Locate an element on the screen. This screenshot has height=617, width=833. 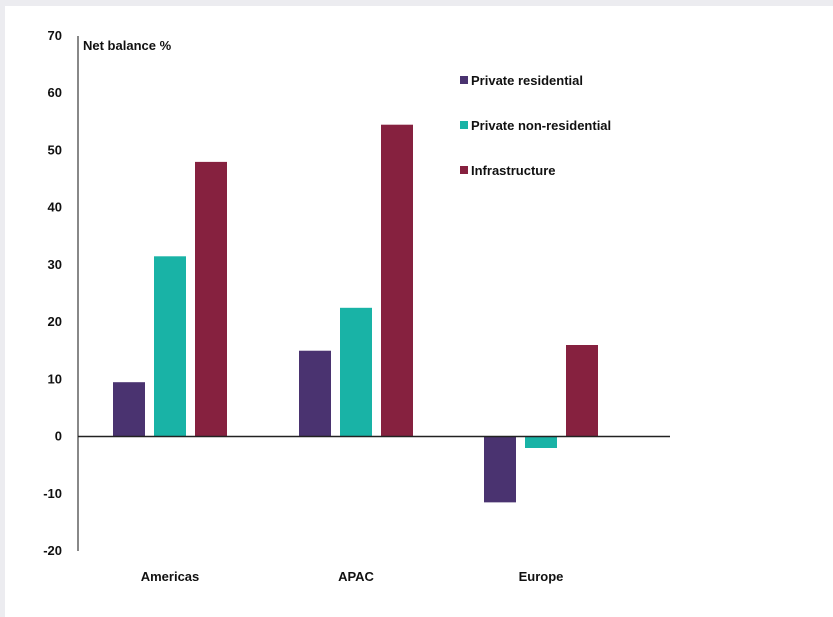
y-tick-label: -10 is located at coordinates (52, 493).